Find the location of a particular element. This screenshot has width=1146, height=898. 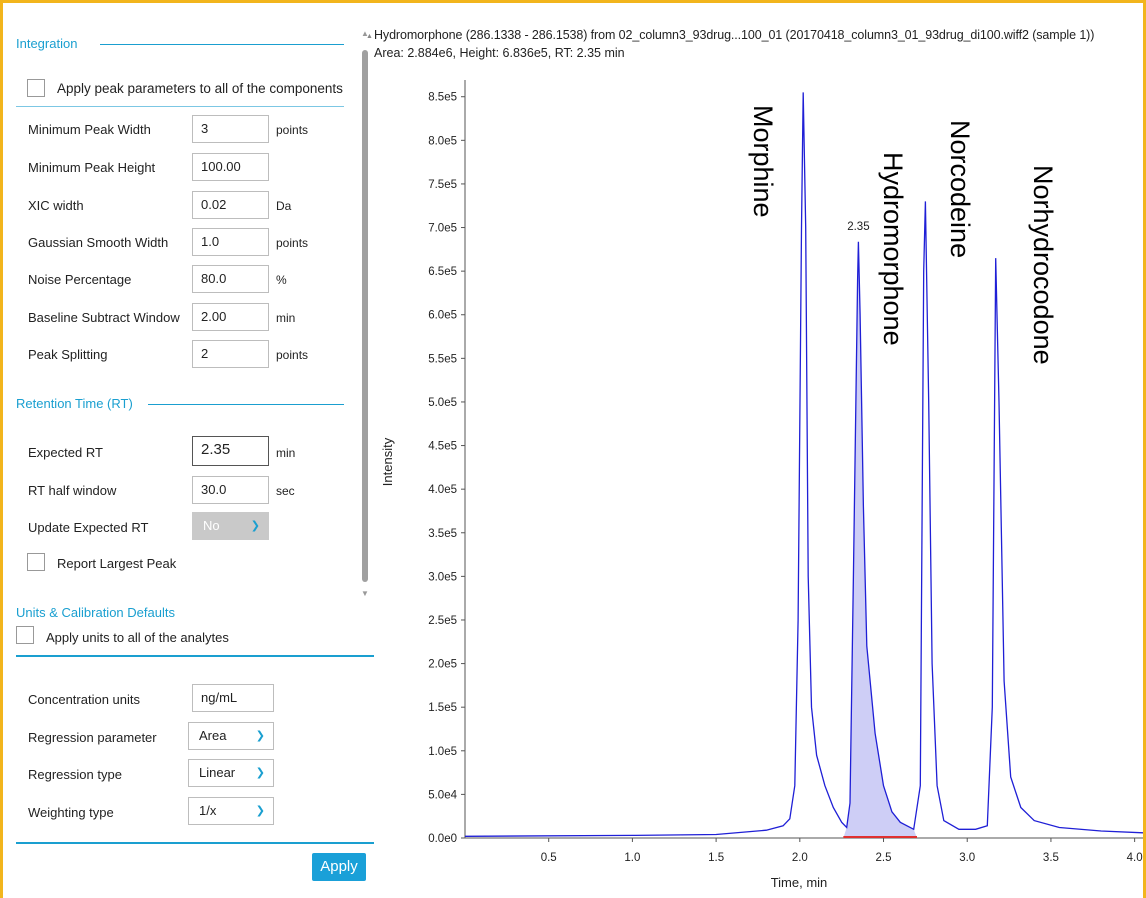

y-tick-label: 8.5e5 is located at coordinates (442, 98).